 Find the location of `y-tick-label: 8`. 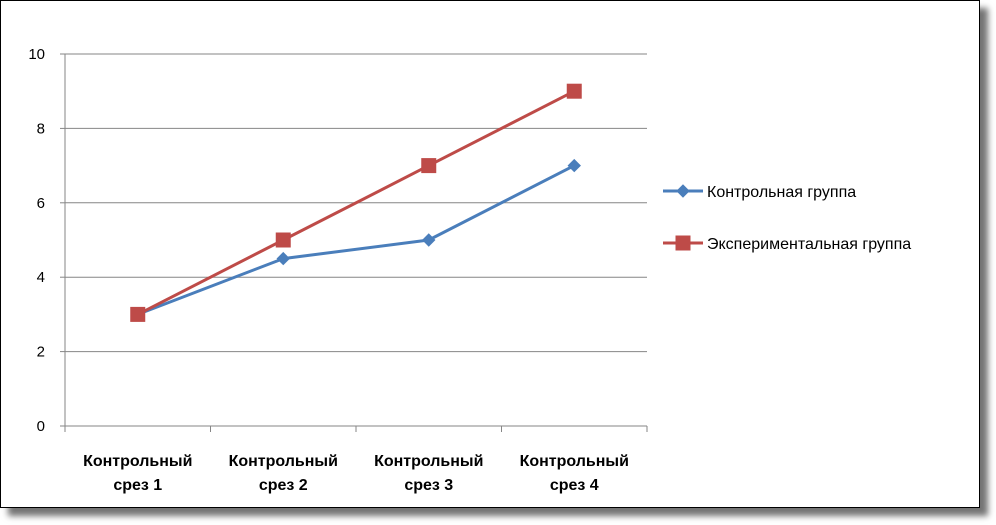

y-tick-label: 8 is located at coordinates (41, 128).